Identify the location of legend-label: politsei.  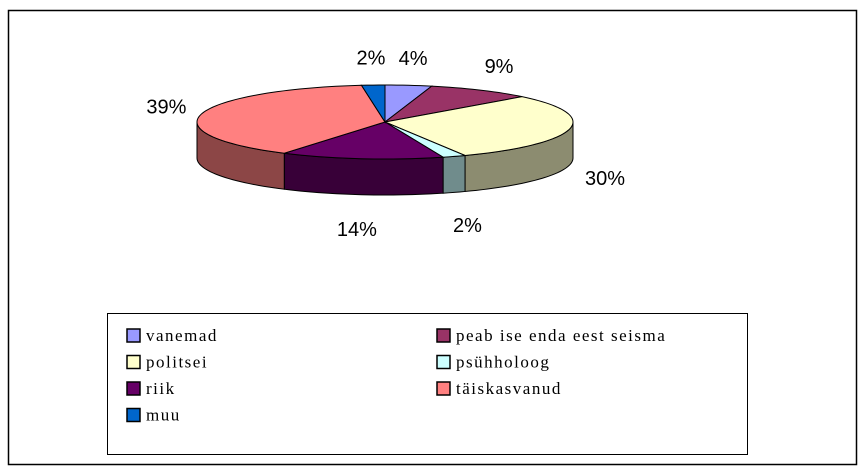
(177, 361).